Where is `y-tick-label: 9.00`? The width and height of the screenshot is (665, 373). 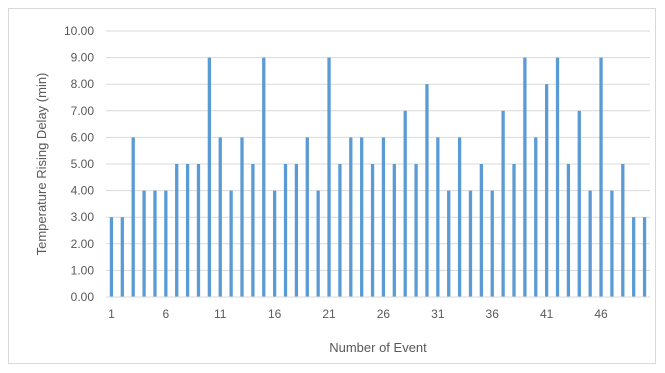 y-tick-label: 9.00 is located at coordinates (83, 58).